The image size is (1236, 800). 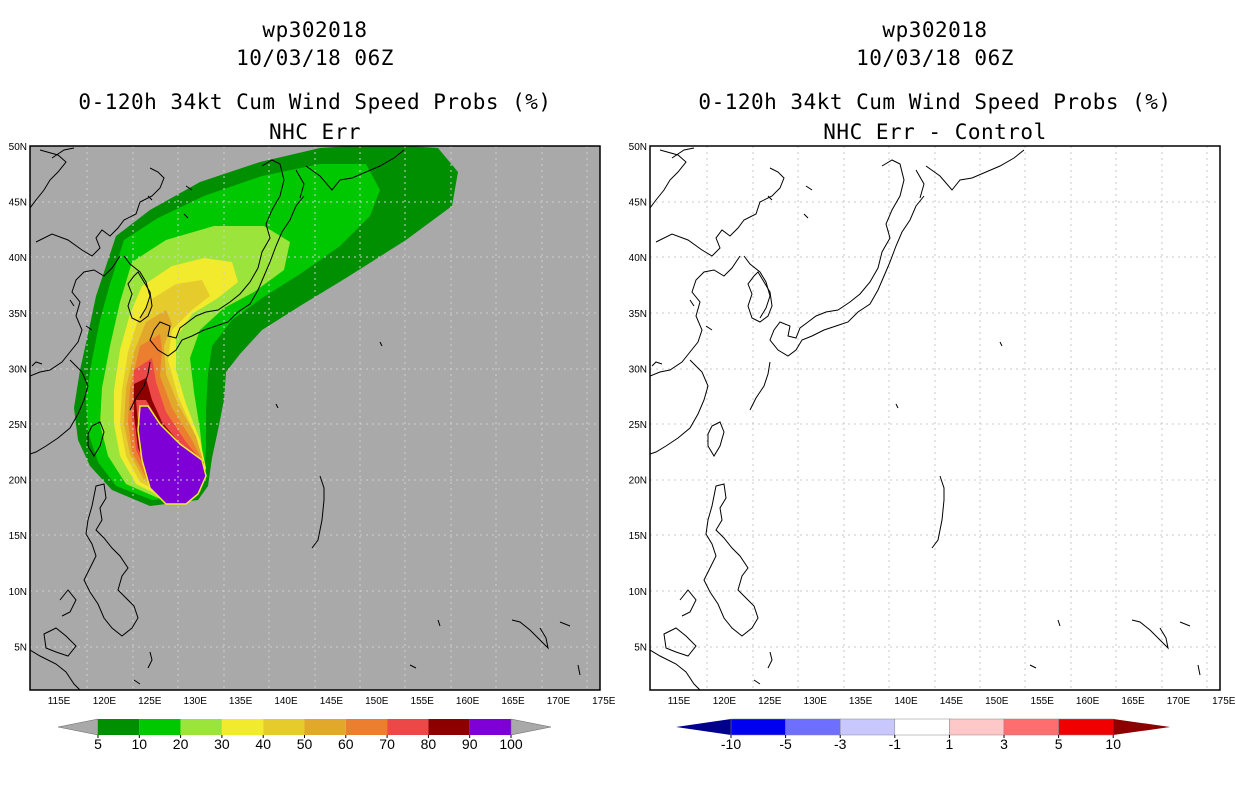 What do you see at coordinates (785, 744) in the screenshot?
I see `colorbar-label: -5` at bounding box center [785, 744].